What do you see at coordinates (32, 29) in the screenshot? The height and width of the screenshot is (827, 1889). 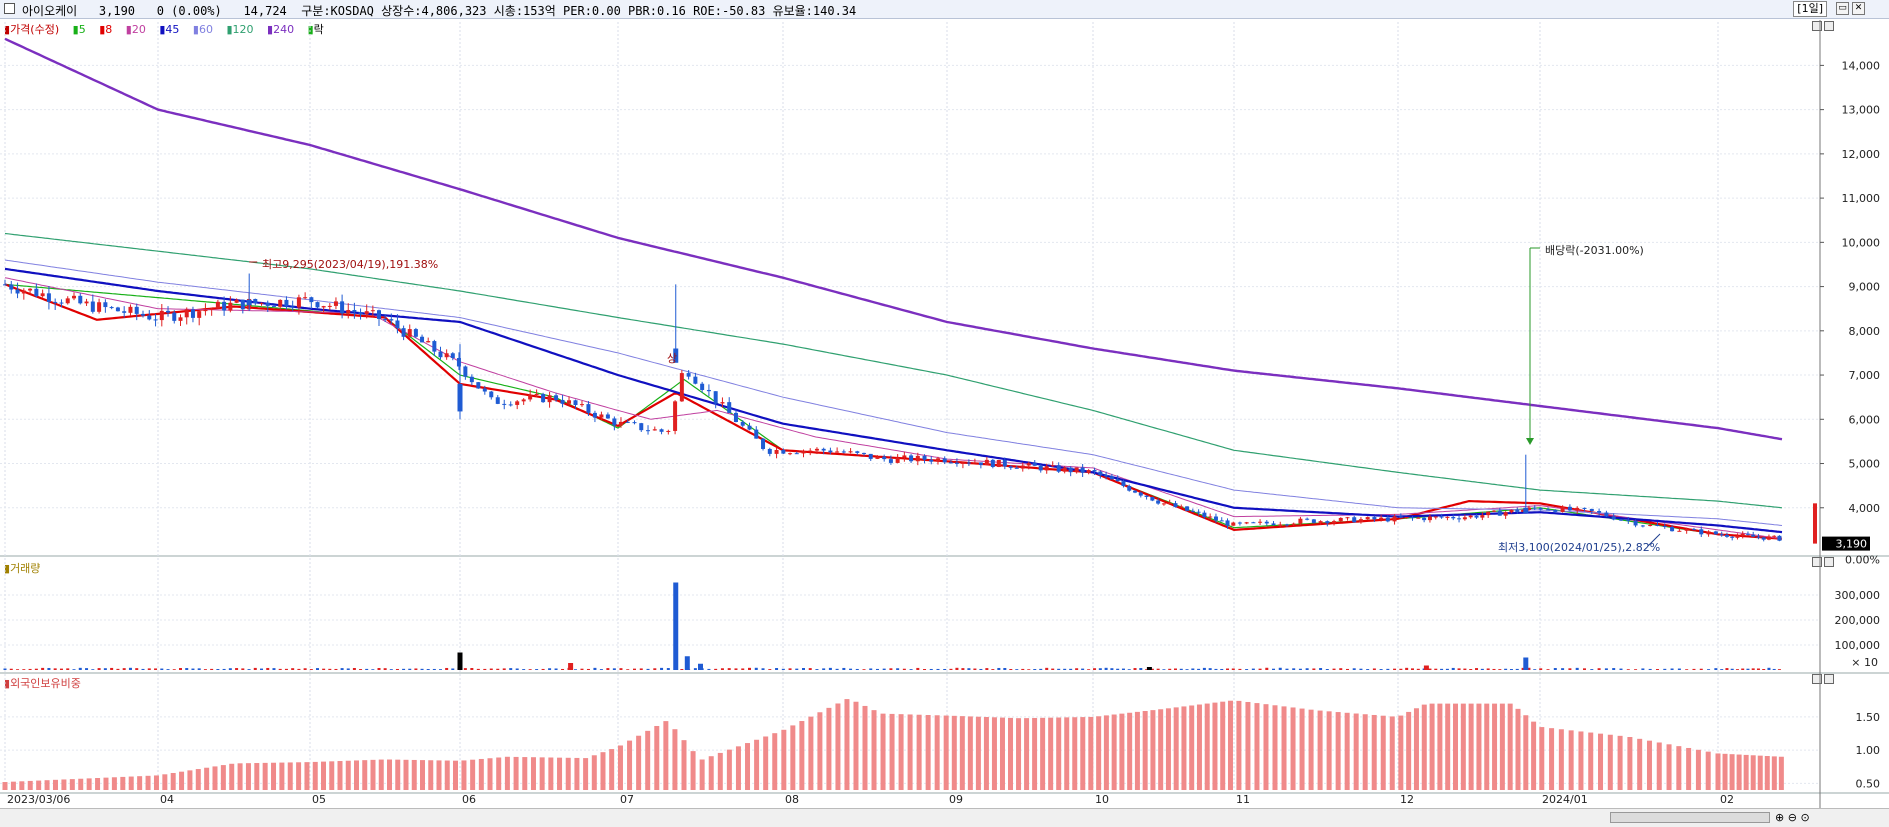 I see `legend-price: ▮가격(수정)` at bounding box center [32, 29].